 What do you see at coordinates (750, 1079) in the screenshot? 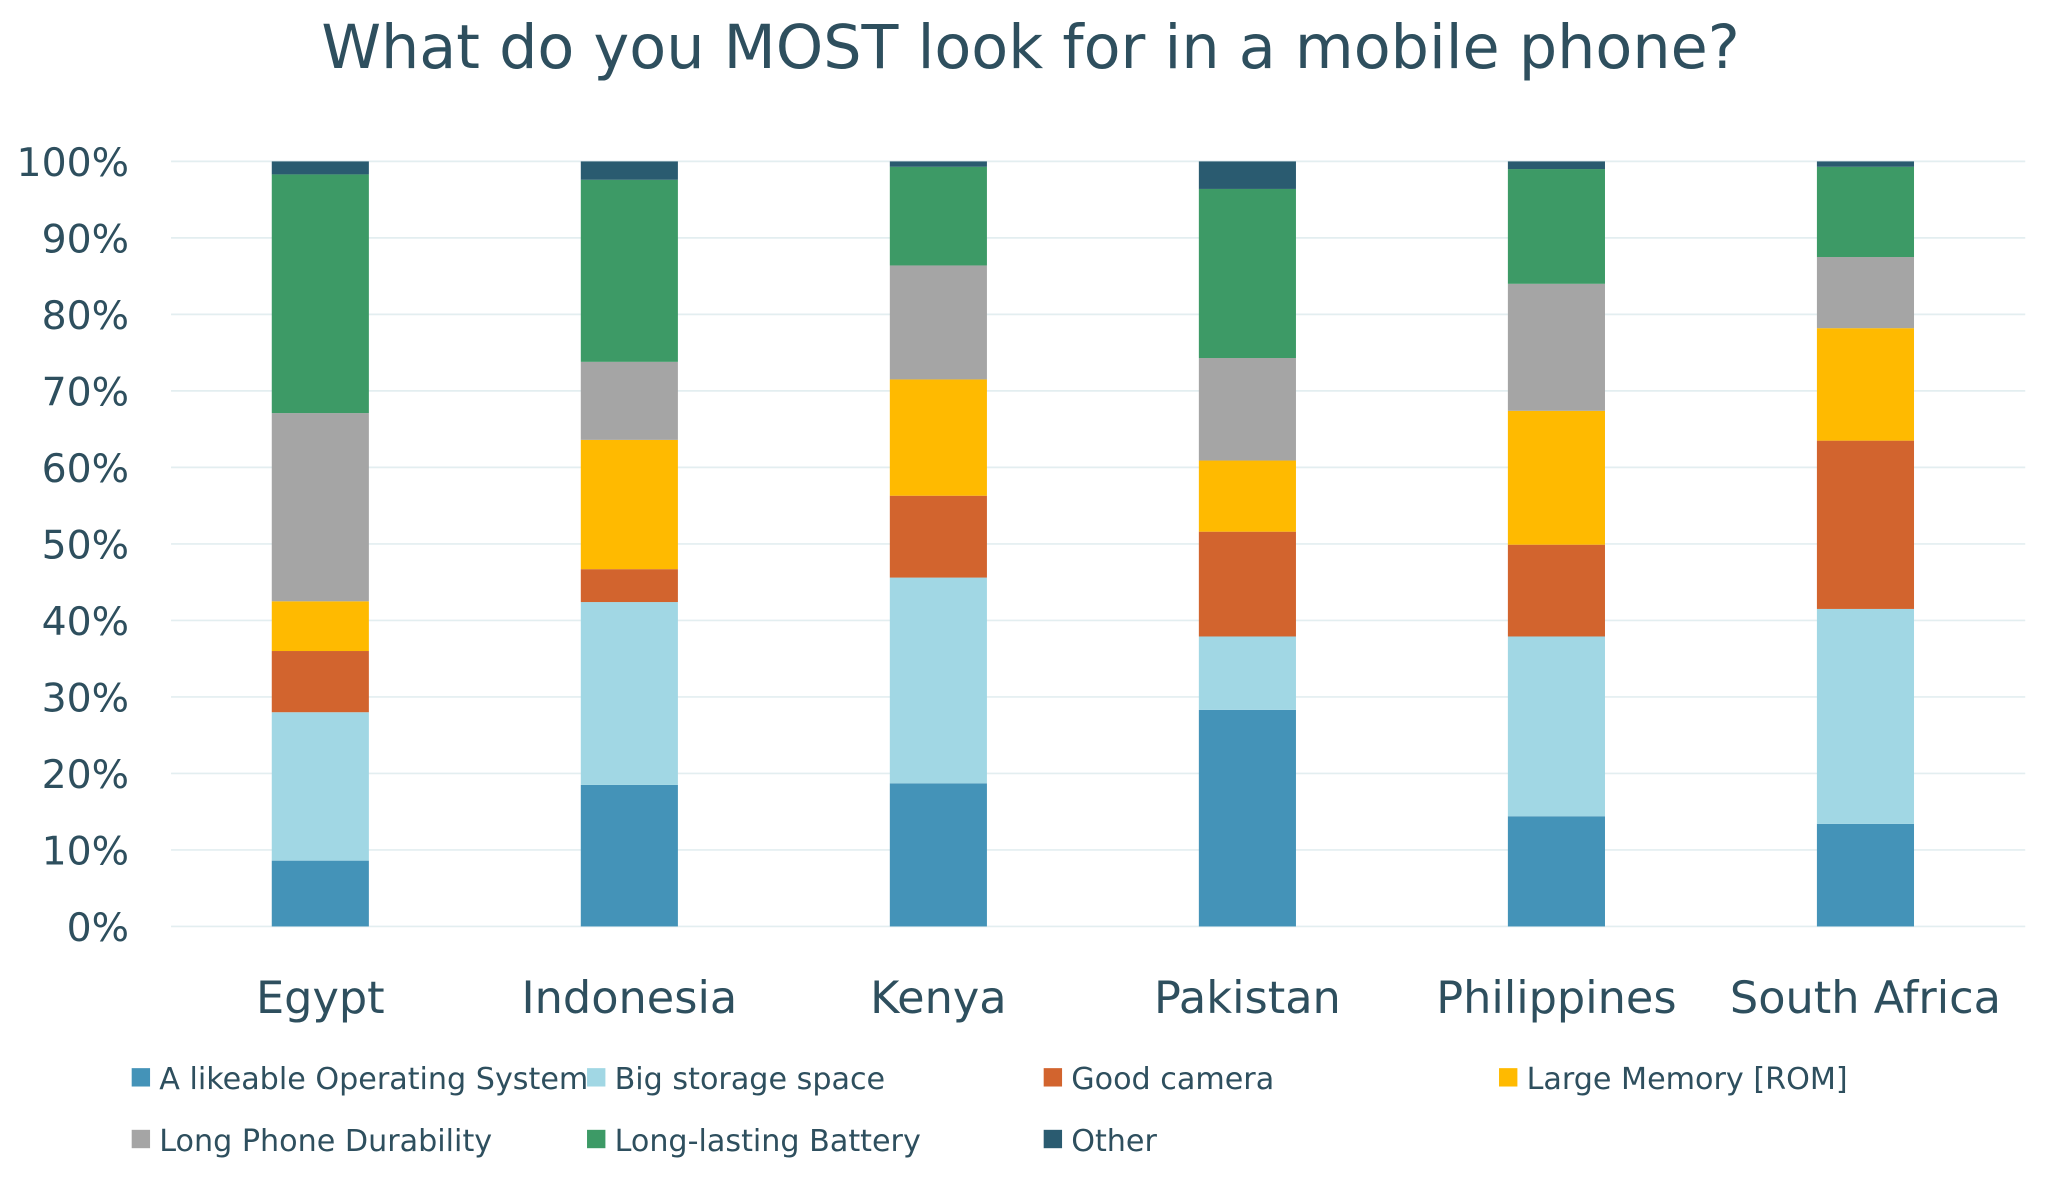
I see `legend-label: Big storage space` at bounding box center [750, 1079].